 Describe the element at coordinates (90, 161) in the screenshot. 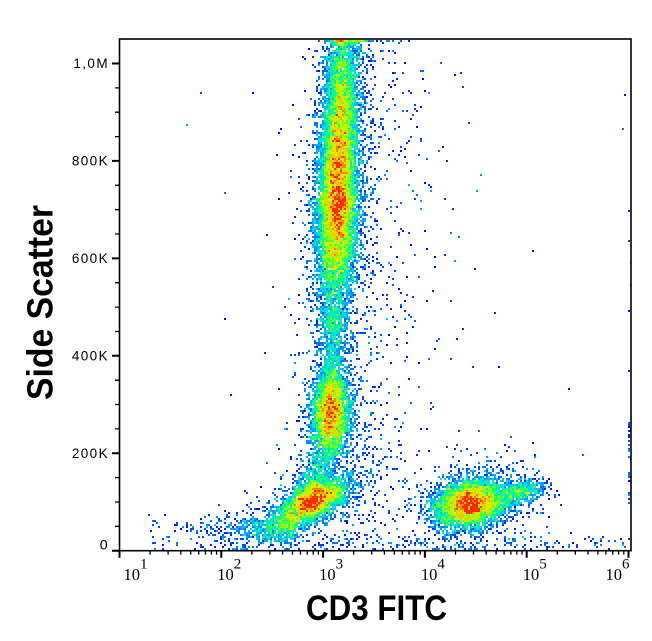

I see `svg-text: 800K` at that location.